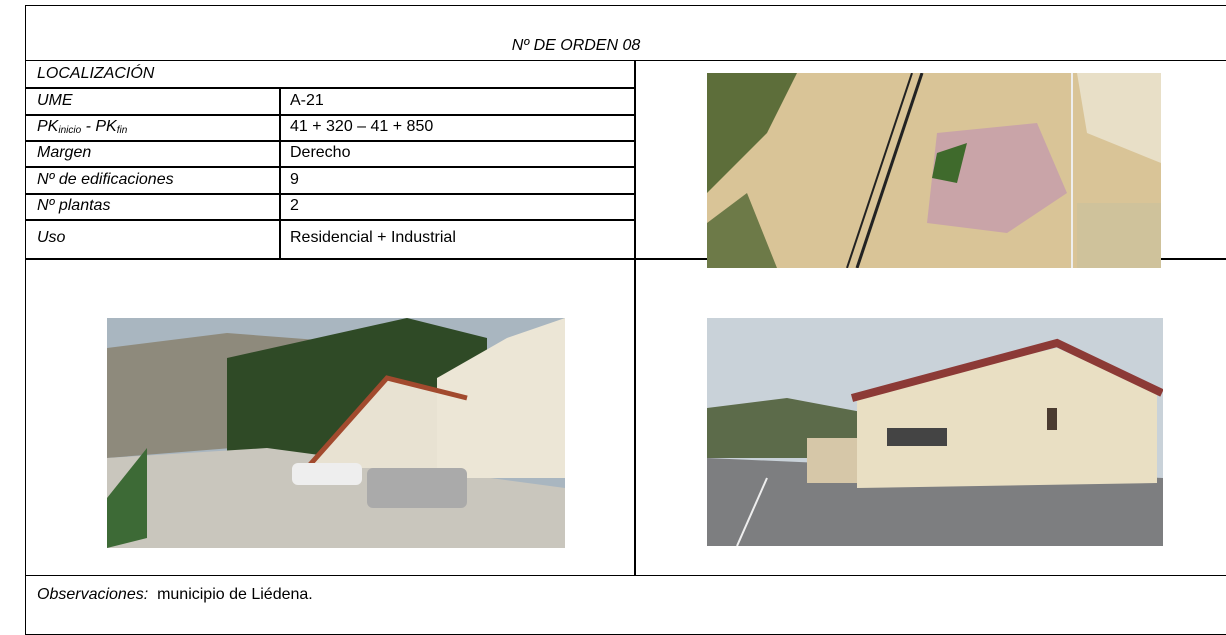 The height and width of the screenshot is (635, 1226). What do you see at coordinates (105, 179) in the screenshot?
I see `field-label: Nº de edificaciones` at bounding box center [105, 179].